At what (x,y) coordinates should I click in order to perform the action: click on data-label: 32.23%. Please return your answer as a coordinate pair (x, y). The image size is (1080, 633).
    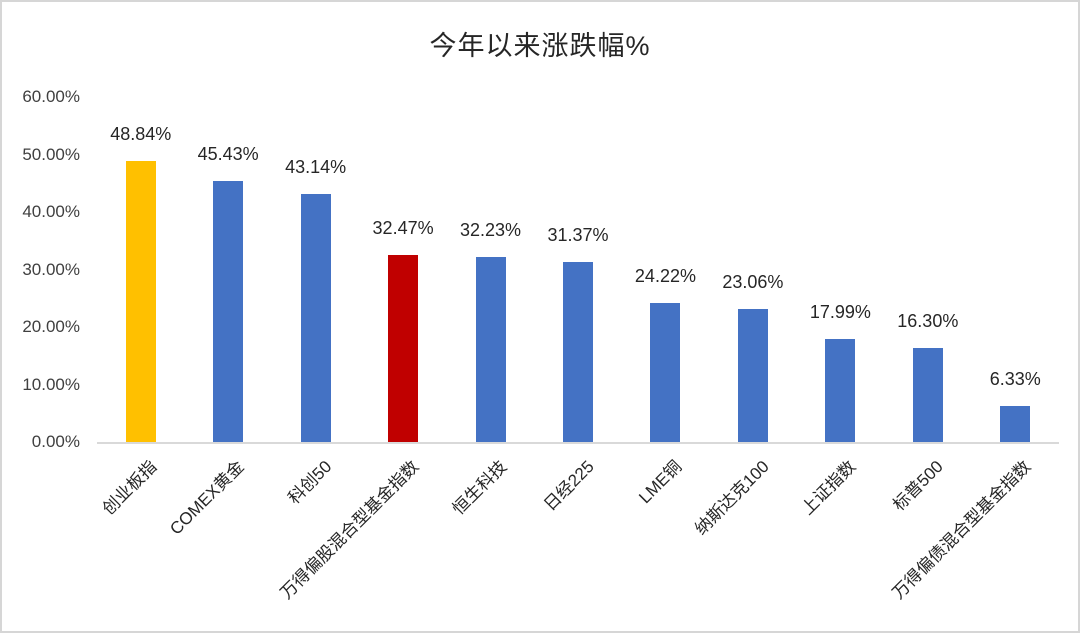
    Looking at the image, I should click on (491, 229).